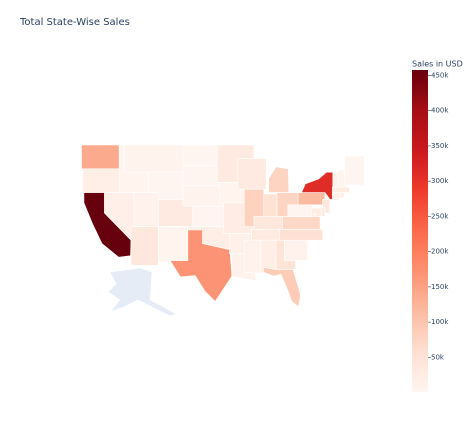 The width and height of the screenshot is (474, 445). Describe the element at coordinates (142, 292) in the screenshot. I see `alaska-no-data` at that location.